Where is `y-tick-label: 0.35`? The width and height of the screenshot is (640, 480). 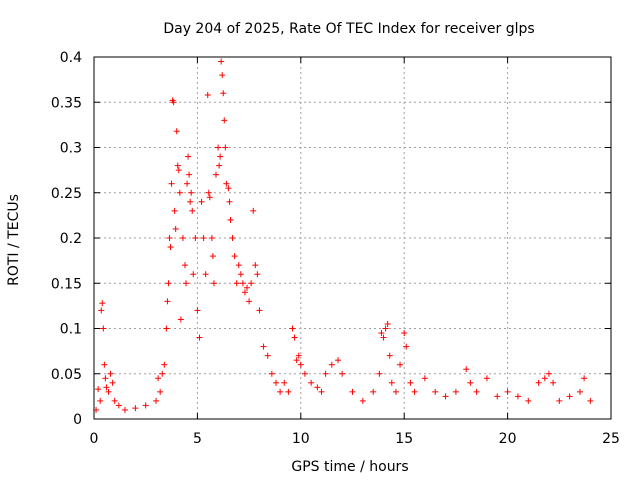 y-tick-label: 0.35 is located at coordinates (66, 103).